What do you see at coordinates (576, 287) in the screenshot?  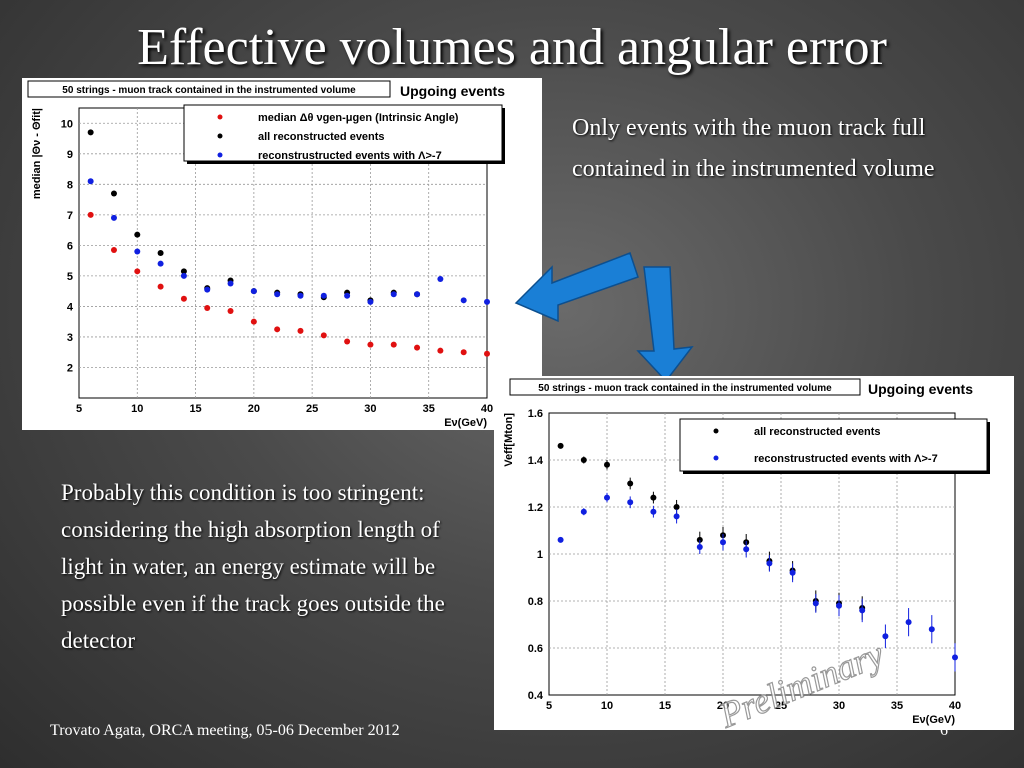 I see `arrow-left-icon` at bounding box center [576, 287].